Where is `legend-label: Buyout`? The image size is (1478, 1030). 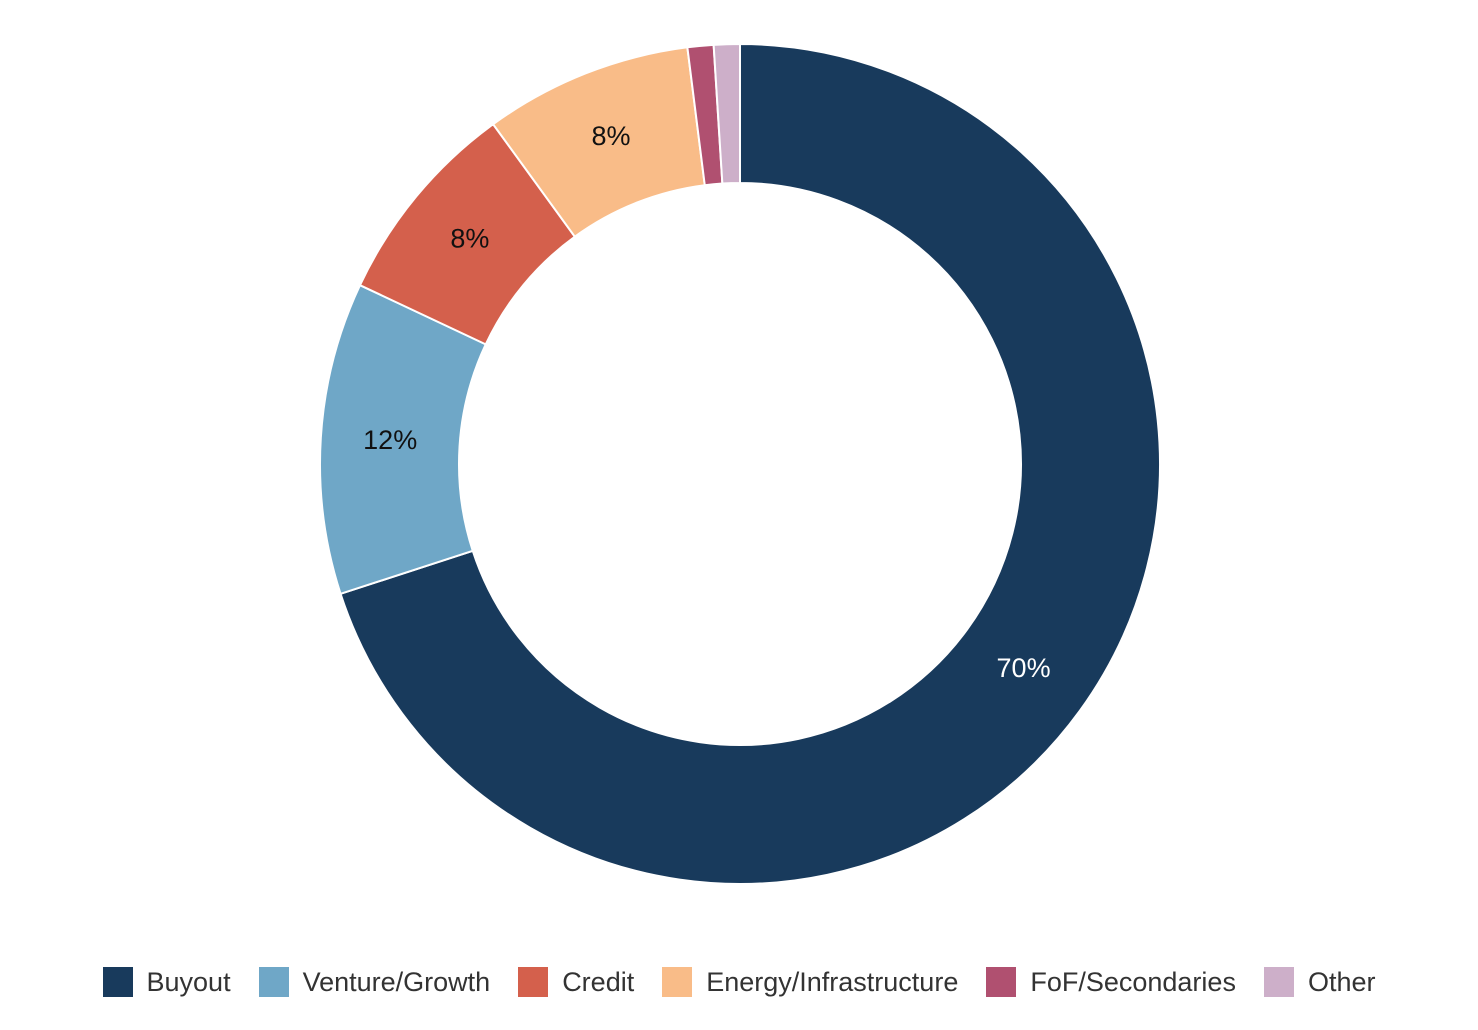 legend-label: Buyout is located at coordinates (188, 981).